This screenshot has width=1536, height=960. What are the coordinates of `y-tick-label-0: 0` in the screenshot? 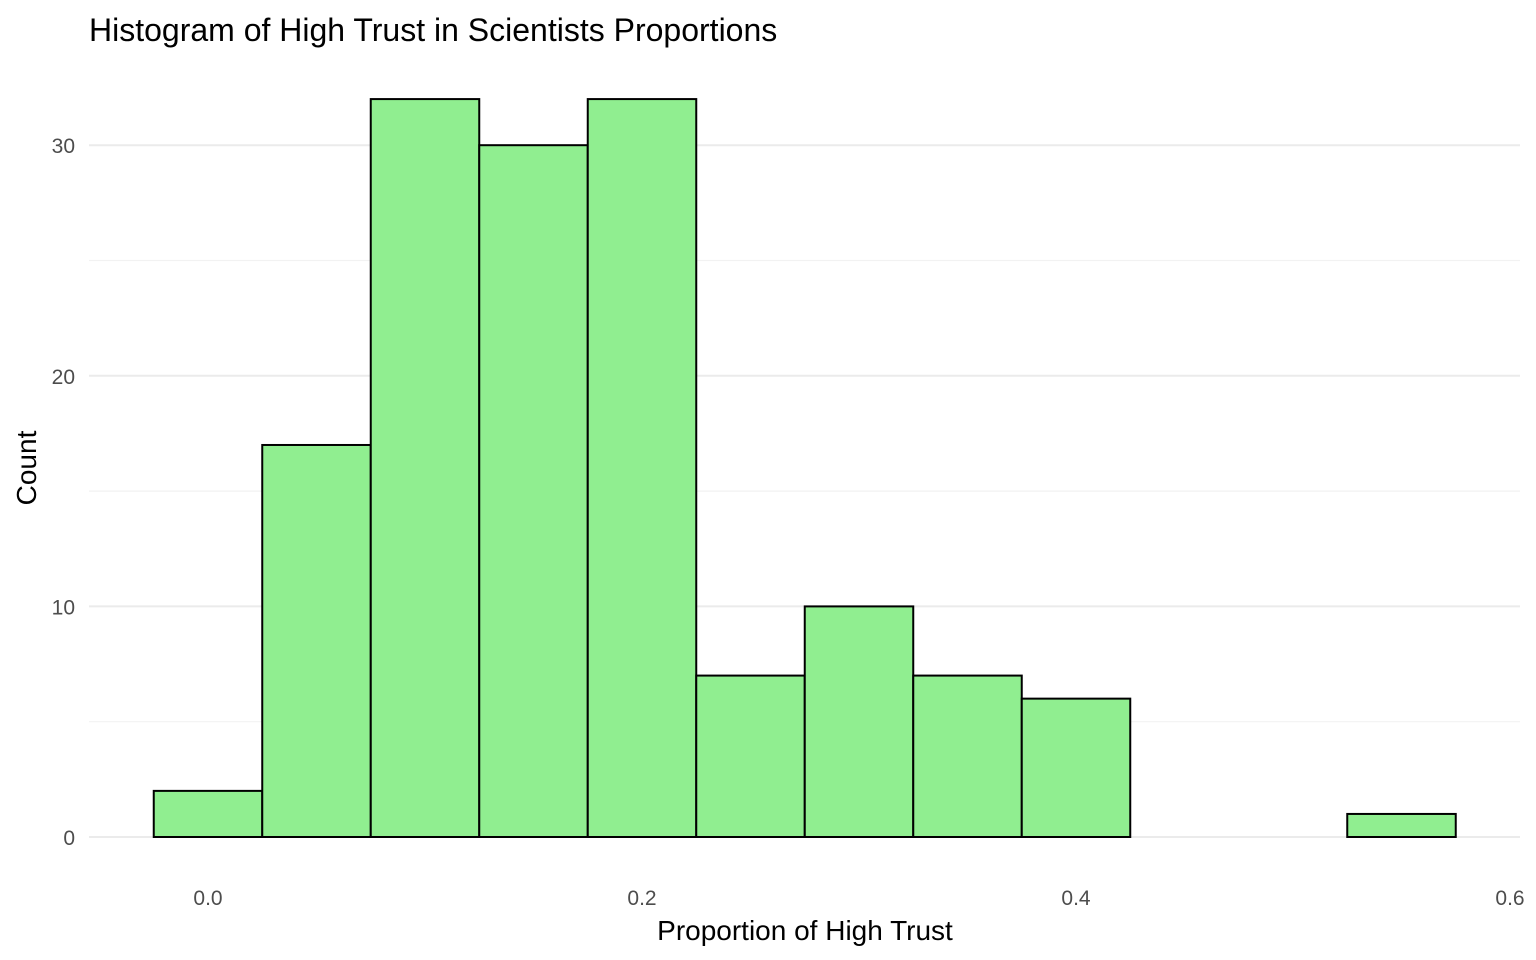 It's located at (69, 838).